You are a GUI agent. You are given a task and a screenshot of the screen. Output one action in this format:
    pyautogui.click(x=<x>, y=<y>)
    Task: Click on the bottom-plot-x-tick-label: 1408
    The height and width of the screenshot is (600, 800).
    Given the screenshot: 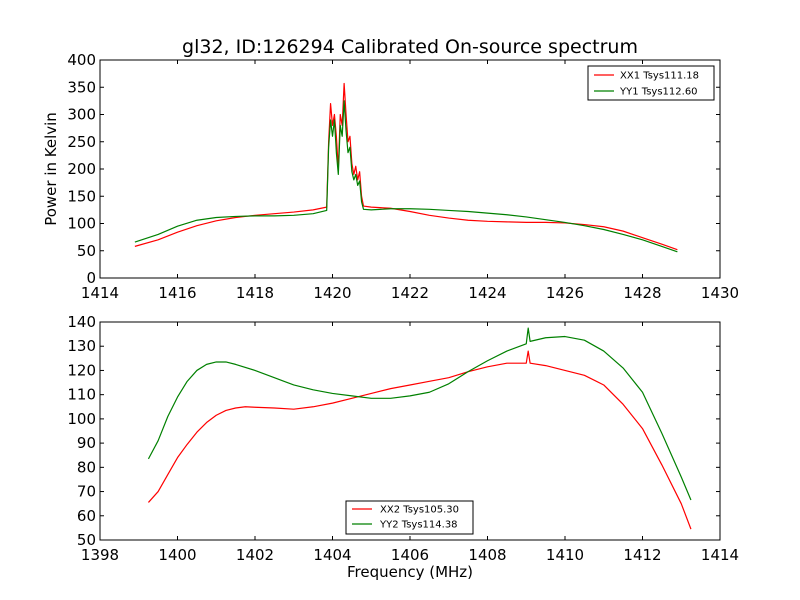 What is the action you would take?
    pyautogui.click(x=487, y=555)
    